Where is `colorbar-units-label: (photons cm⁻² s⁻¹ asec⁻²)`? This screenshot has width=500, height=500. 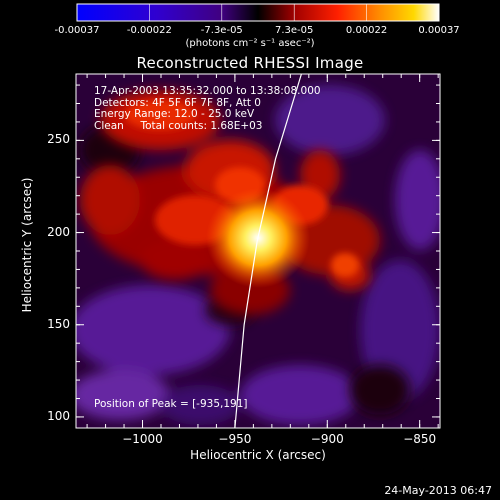 colorbar-units-label: (photons cm⁻² s⁻¹ asec⁻²) is located at coordinates (250, 43).